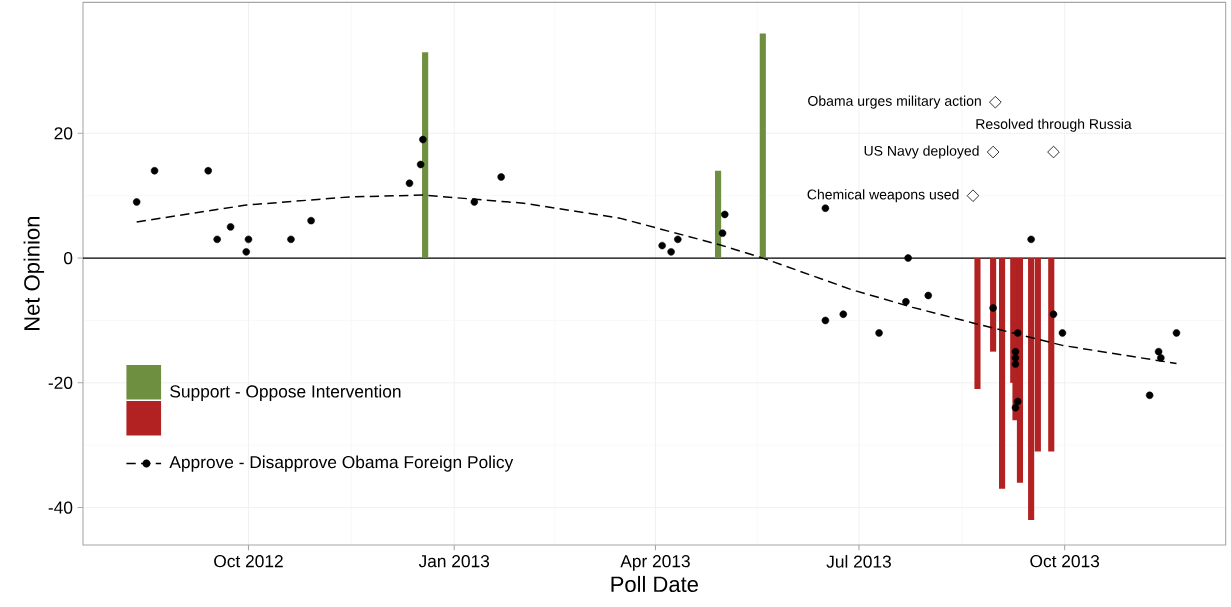 The height and width of the screenshot is (607, 1231). Describe the element at coordinates (68, 258) in the screenshot. I see `y-tick-label: 0` at that location.